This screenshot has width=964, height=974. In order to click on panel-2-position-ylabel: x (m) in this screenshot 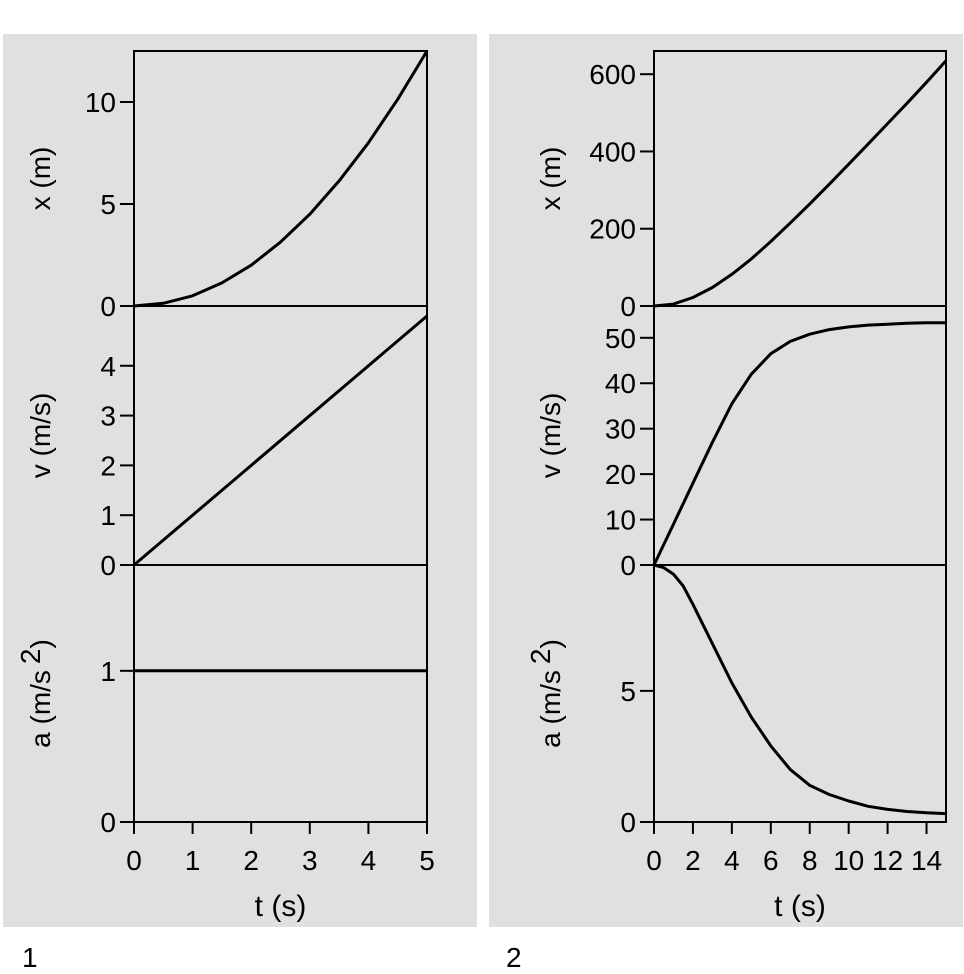, I will do `click(550, 179)`.